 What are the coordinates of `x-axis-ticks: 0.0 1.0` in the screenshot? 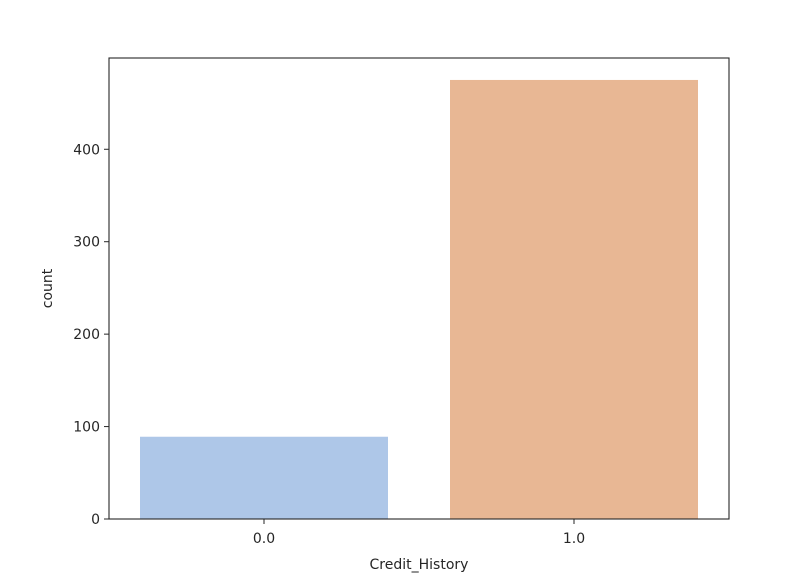 It's located at (419, 533).